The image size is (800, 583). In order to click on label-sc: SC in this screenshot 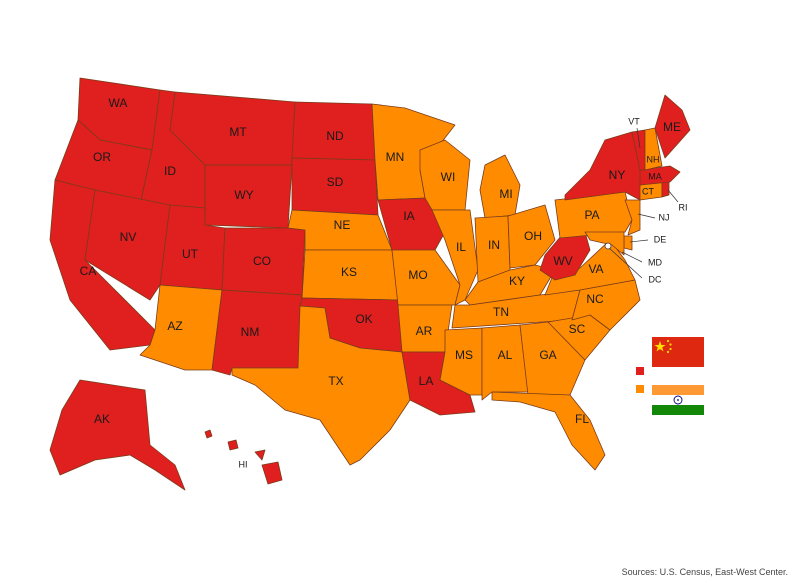, I will do `click(577, 329)`.